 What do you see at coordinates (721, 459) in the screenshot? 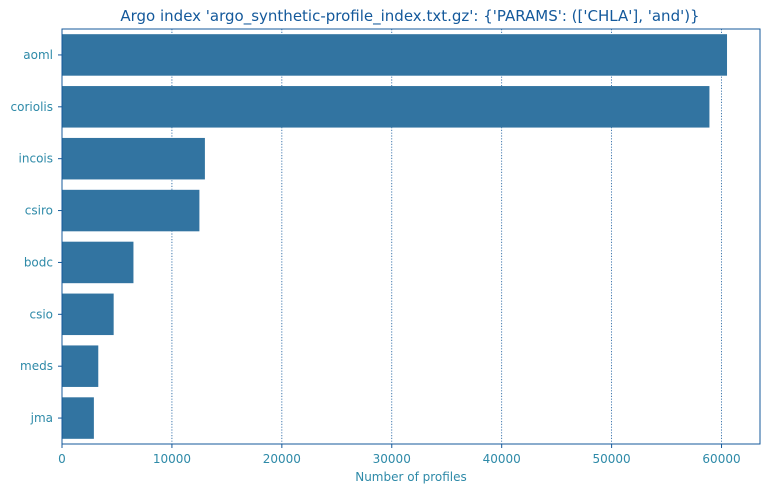
I see `x-tick-label: 60000` at bounding box center [721, 459].